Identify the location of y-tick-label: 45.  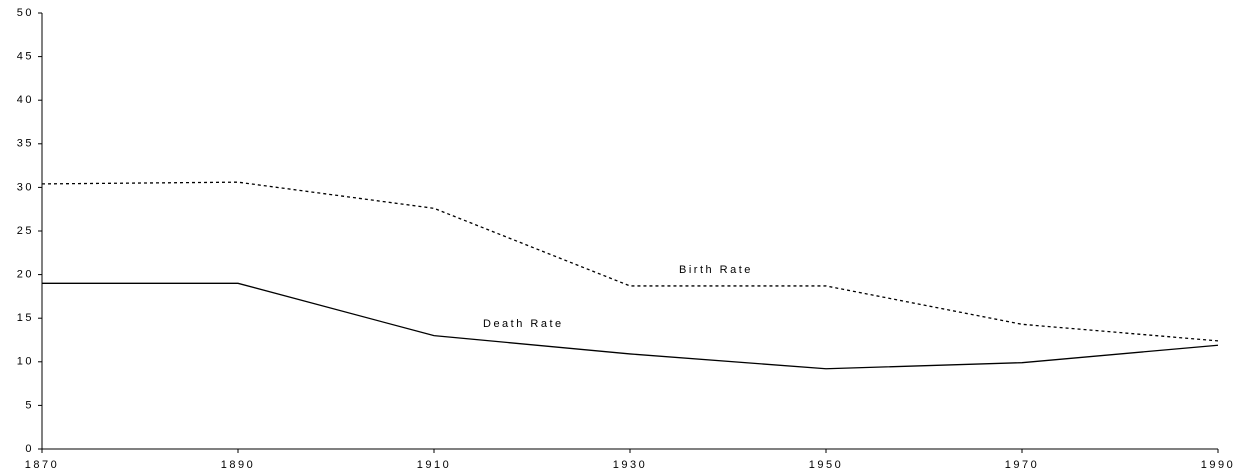
(25, 57).